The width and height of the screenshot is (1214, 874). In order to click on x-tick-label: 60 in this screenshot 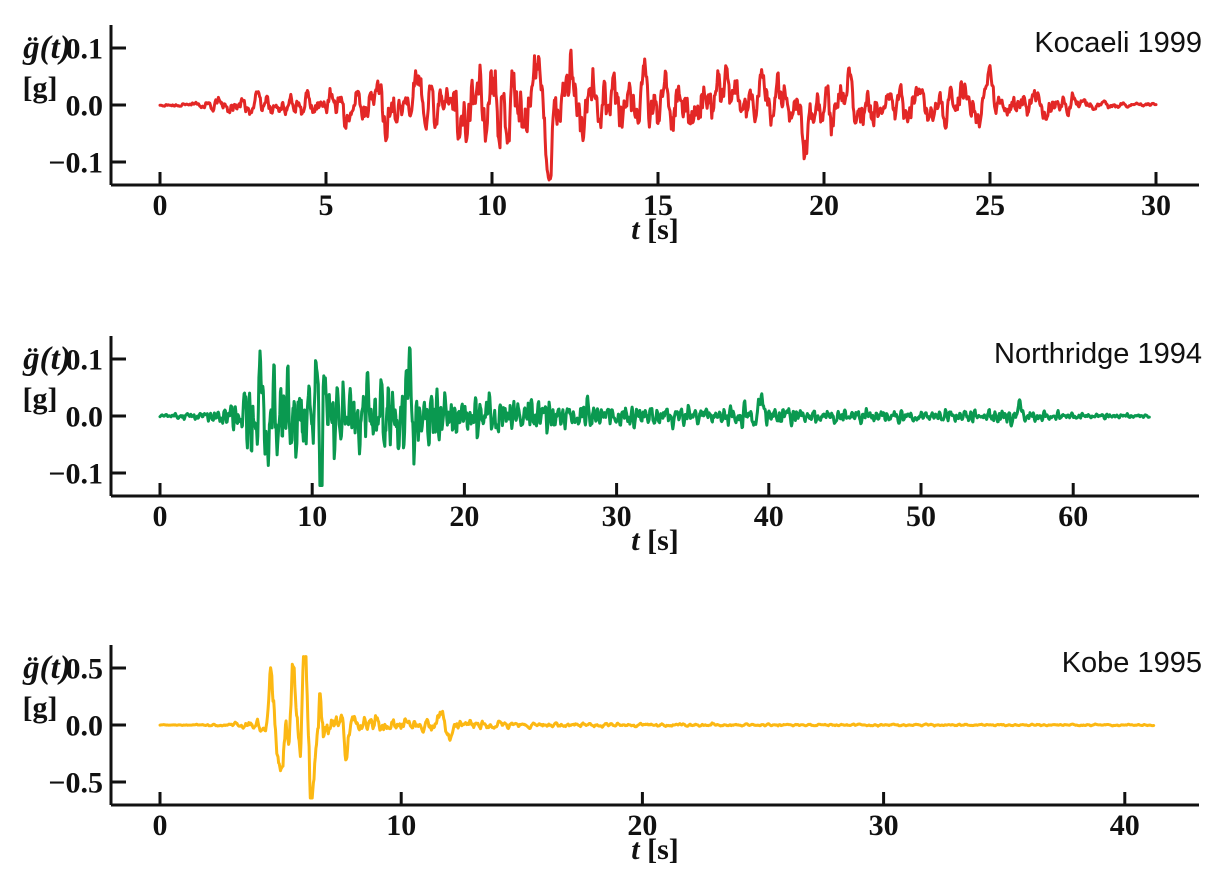, I will do `click(1073, 516)`.